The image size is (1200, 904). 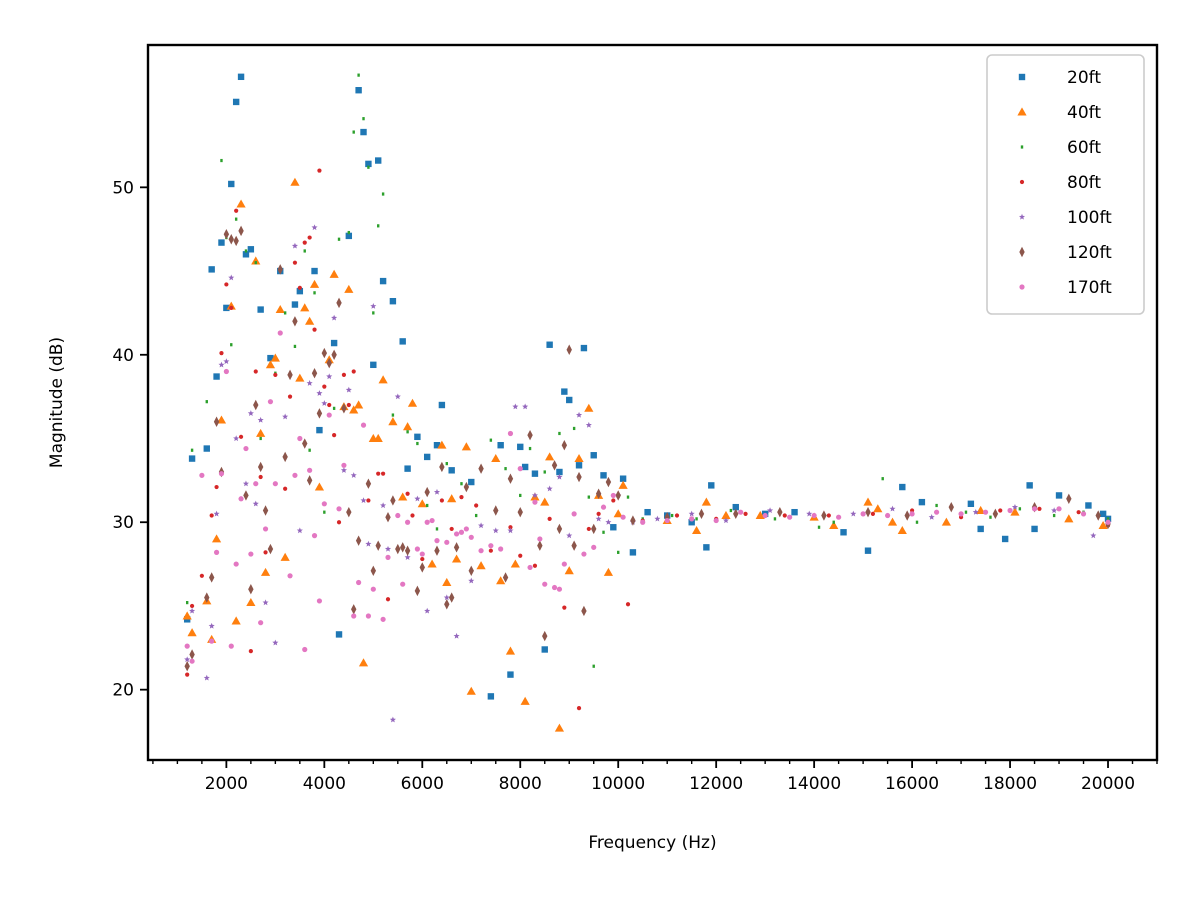 What do you see at coordinates (130, 439) in the screenshot?
I see `y-axis: 20 30 40 50` at bounding box center [130, 439].